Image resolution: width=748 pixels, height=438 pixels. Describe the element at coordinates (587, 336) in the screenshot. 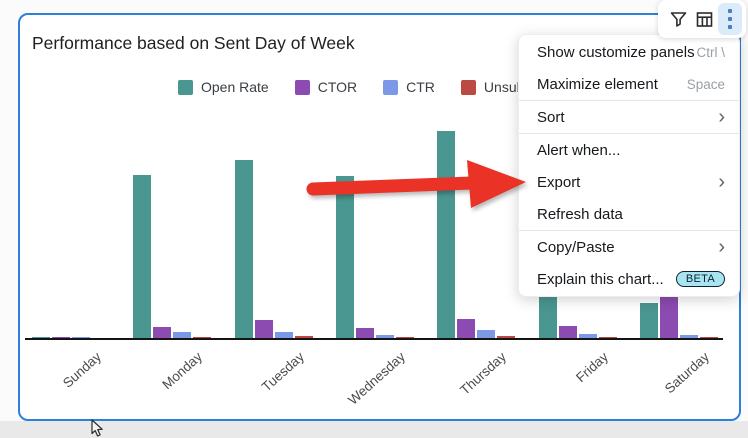

I see `bar-ctr-friday` at that location.